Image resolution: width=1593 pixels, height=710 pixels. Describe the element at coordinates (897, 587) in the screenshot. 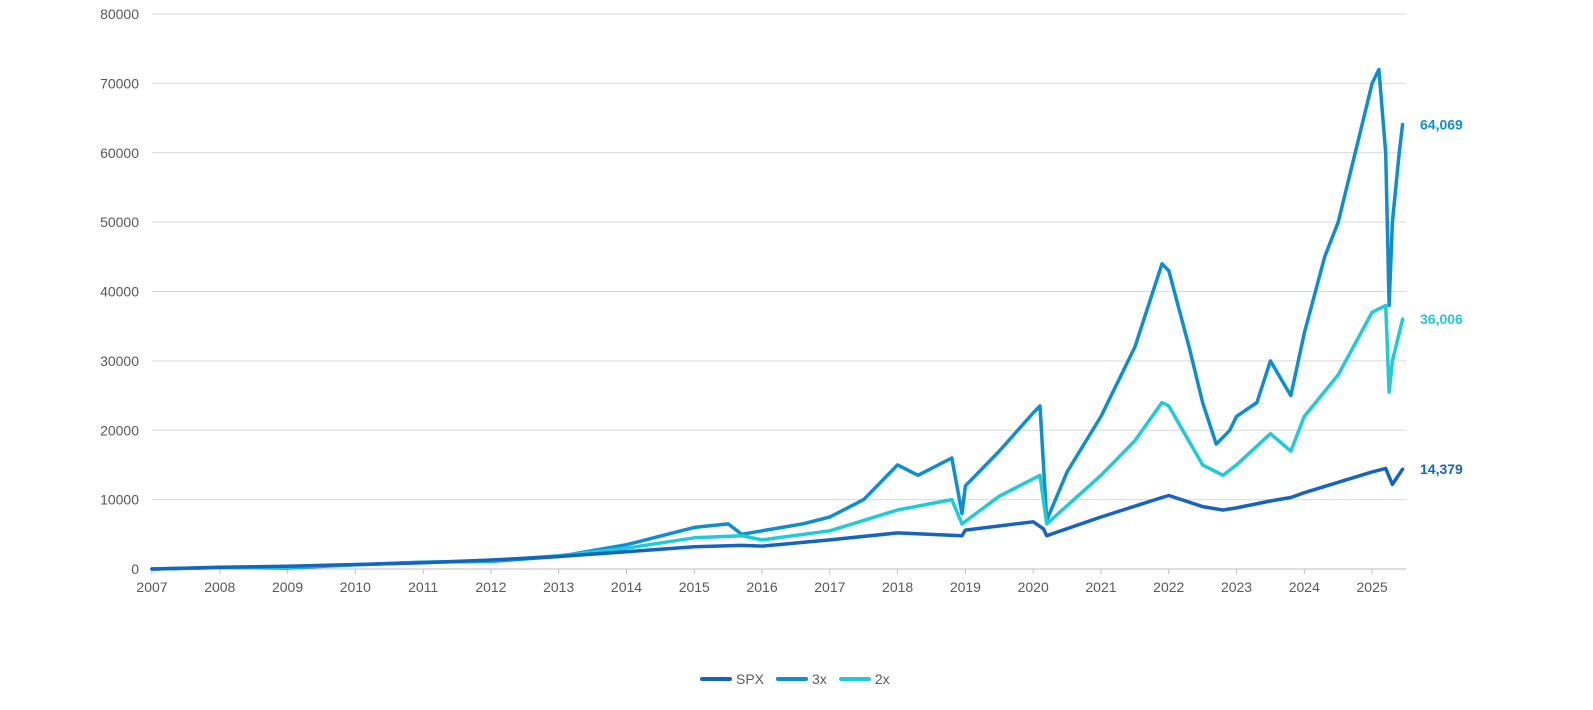

I see `x-tick-label: 2018` at that location.